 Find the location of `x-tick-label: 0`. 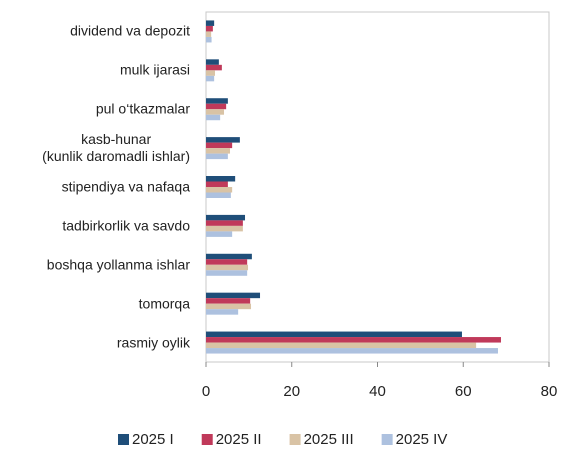

x-tick-label: 0 is located at coordinates (206, 391).